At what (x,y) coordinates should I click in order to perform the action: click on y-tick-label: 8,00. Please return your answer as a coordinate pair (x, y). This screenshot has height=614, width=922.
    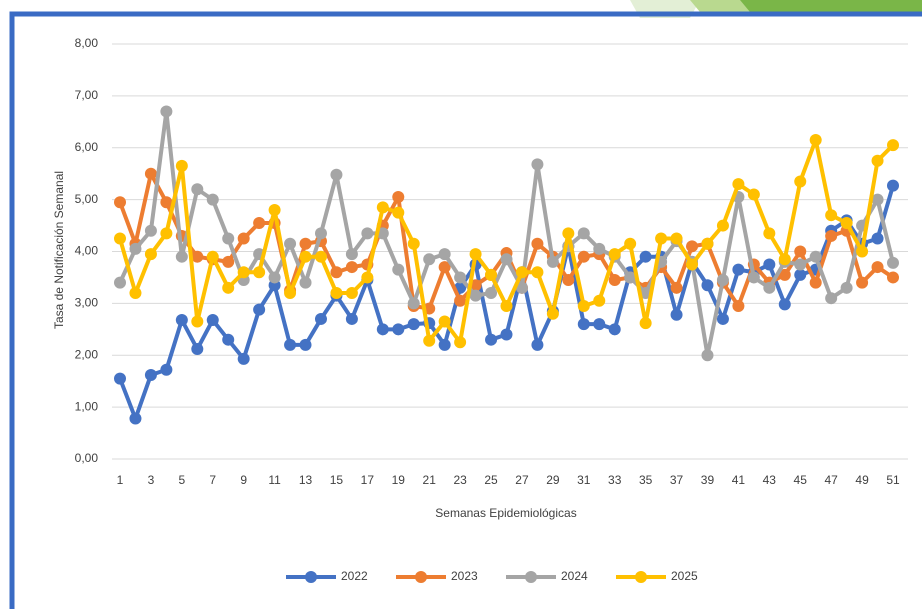
    Looking at the image, I should click on (87, 43).